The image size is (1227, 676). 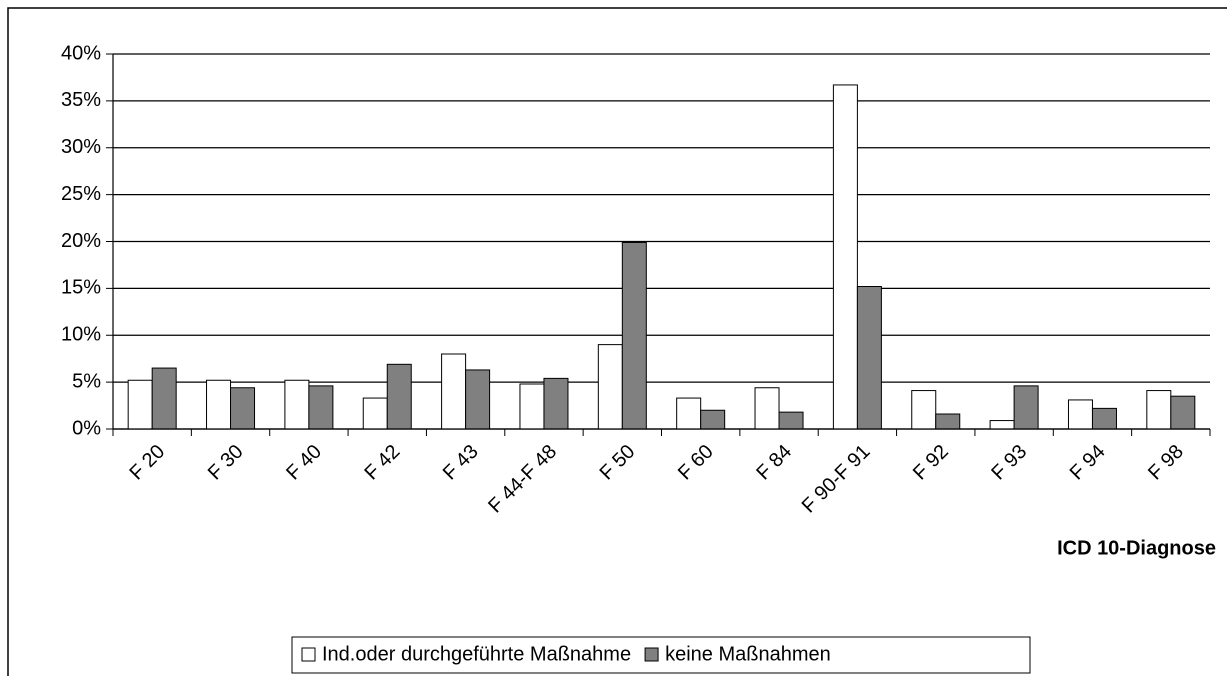 I want to click on legend-label: Ind.oder durchgeführte Maßnahme, so click(x=476, y=654).